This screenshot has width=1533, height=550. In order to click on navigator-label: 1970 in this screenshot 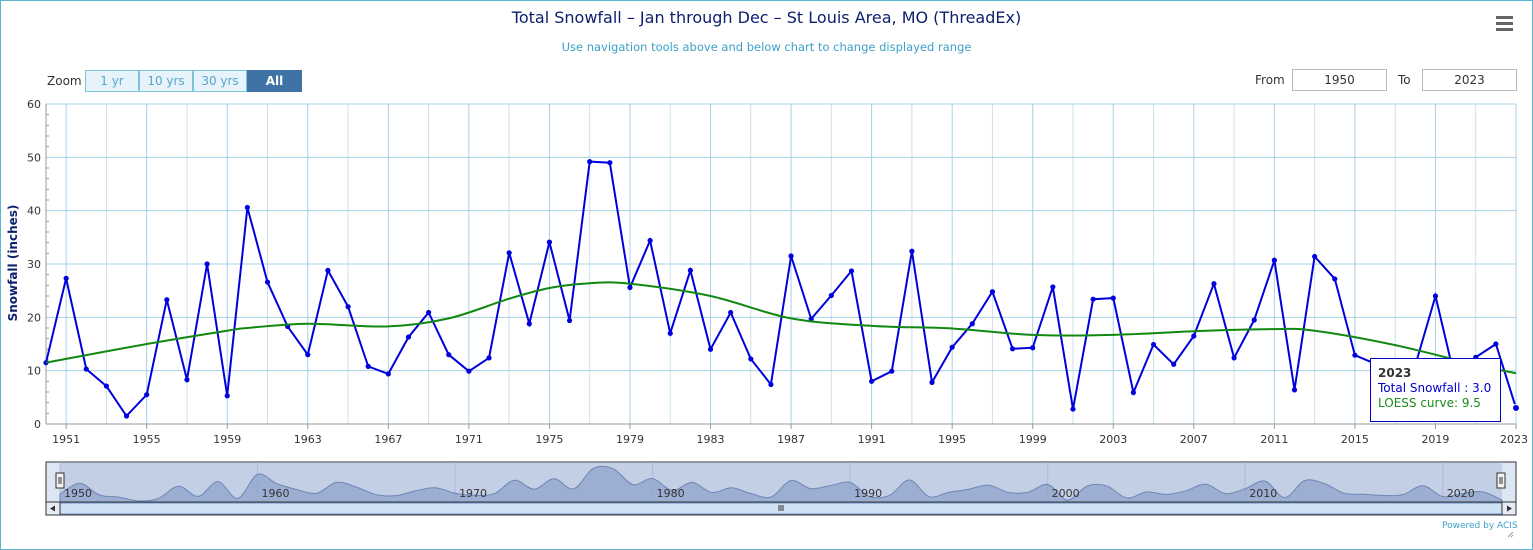, I will do `click(473, 493)`.